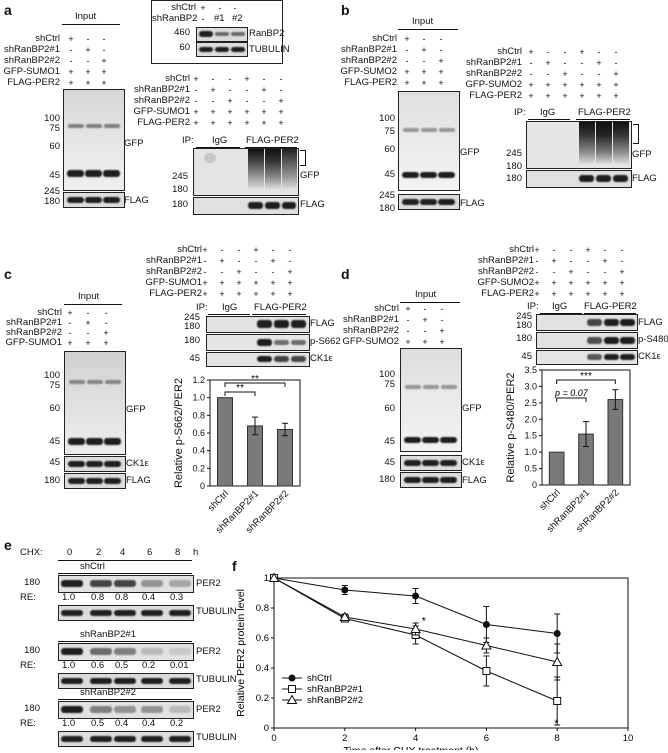 This screenshot has height=753, width=668. I want to click on group-label: shRanBP2#2, so click(108, 692).